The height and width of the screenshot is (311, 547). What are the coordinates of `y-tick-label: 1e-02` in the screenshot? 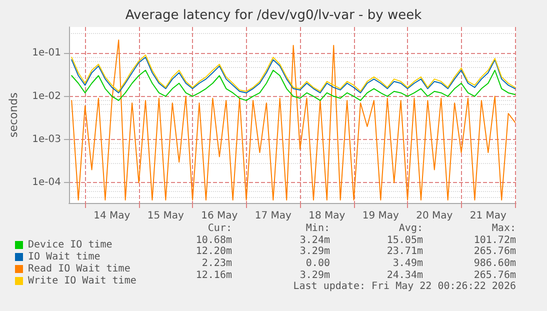 It's located at (46, 96).